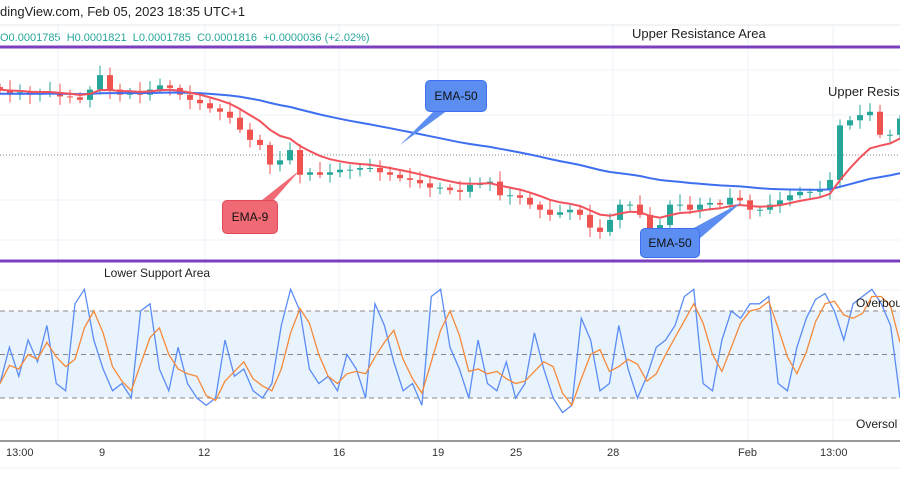 The height and width of the screenshot is (500, 900). I want to click on lower-support-label: Lower Support Area, so click(157, 273).